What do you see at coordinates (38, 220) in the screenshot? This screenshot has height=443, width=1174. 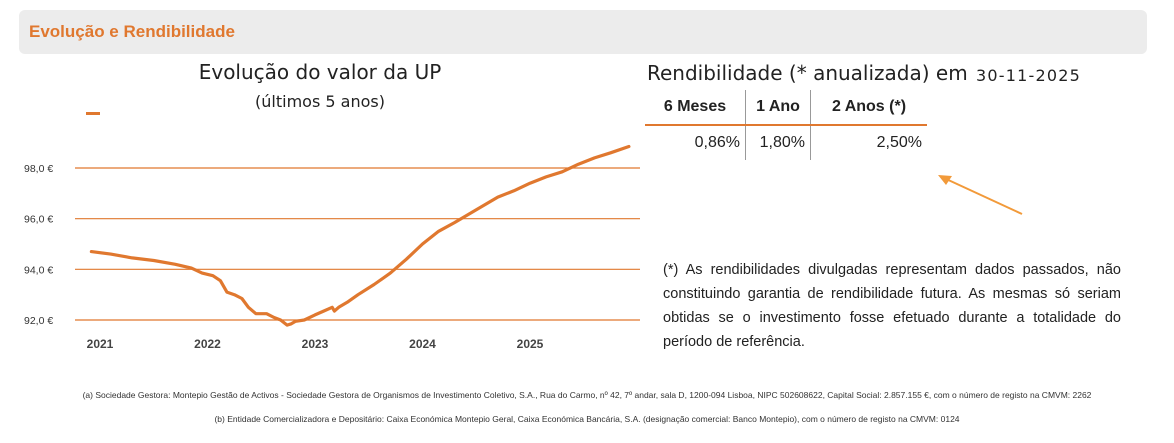 I see `y-tick-label: 96,0 €` at bounding box center [38, 220].